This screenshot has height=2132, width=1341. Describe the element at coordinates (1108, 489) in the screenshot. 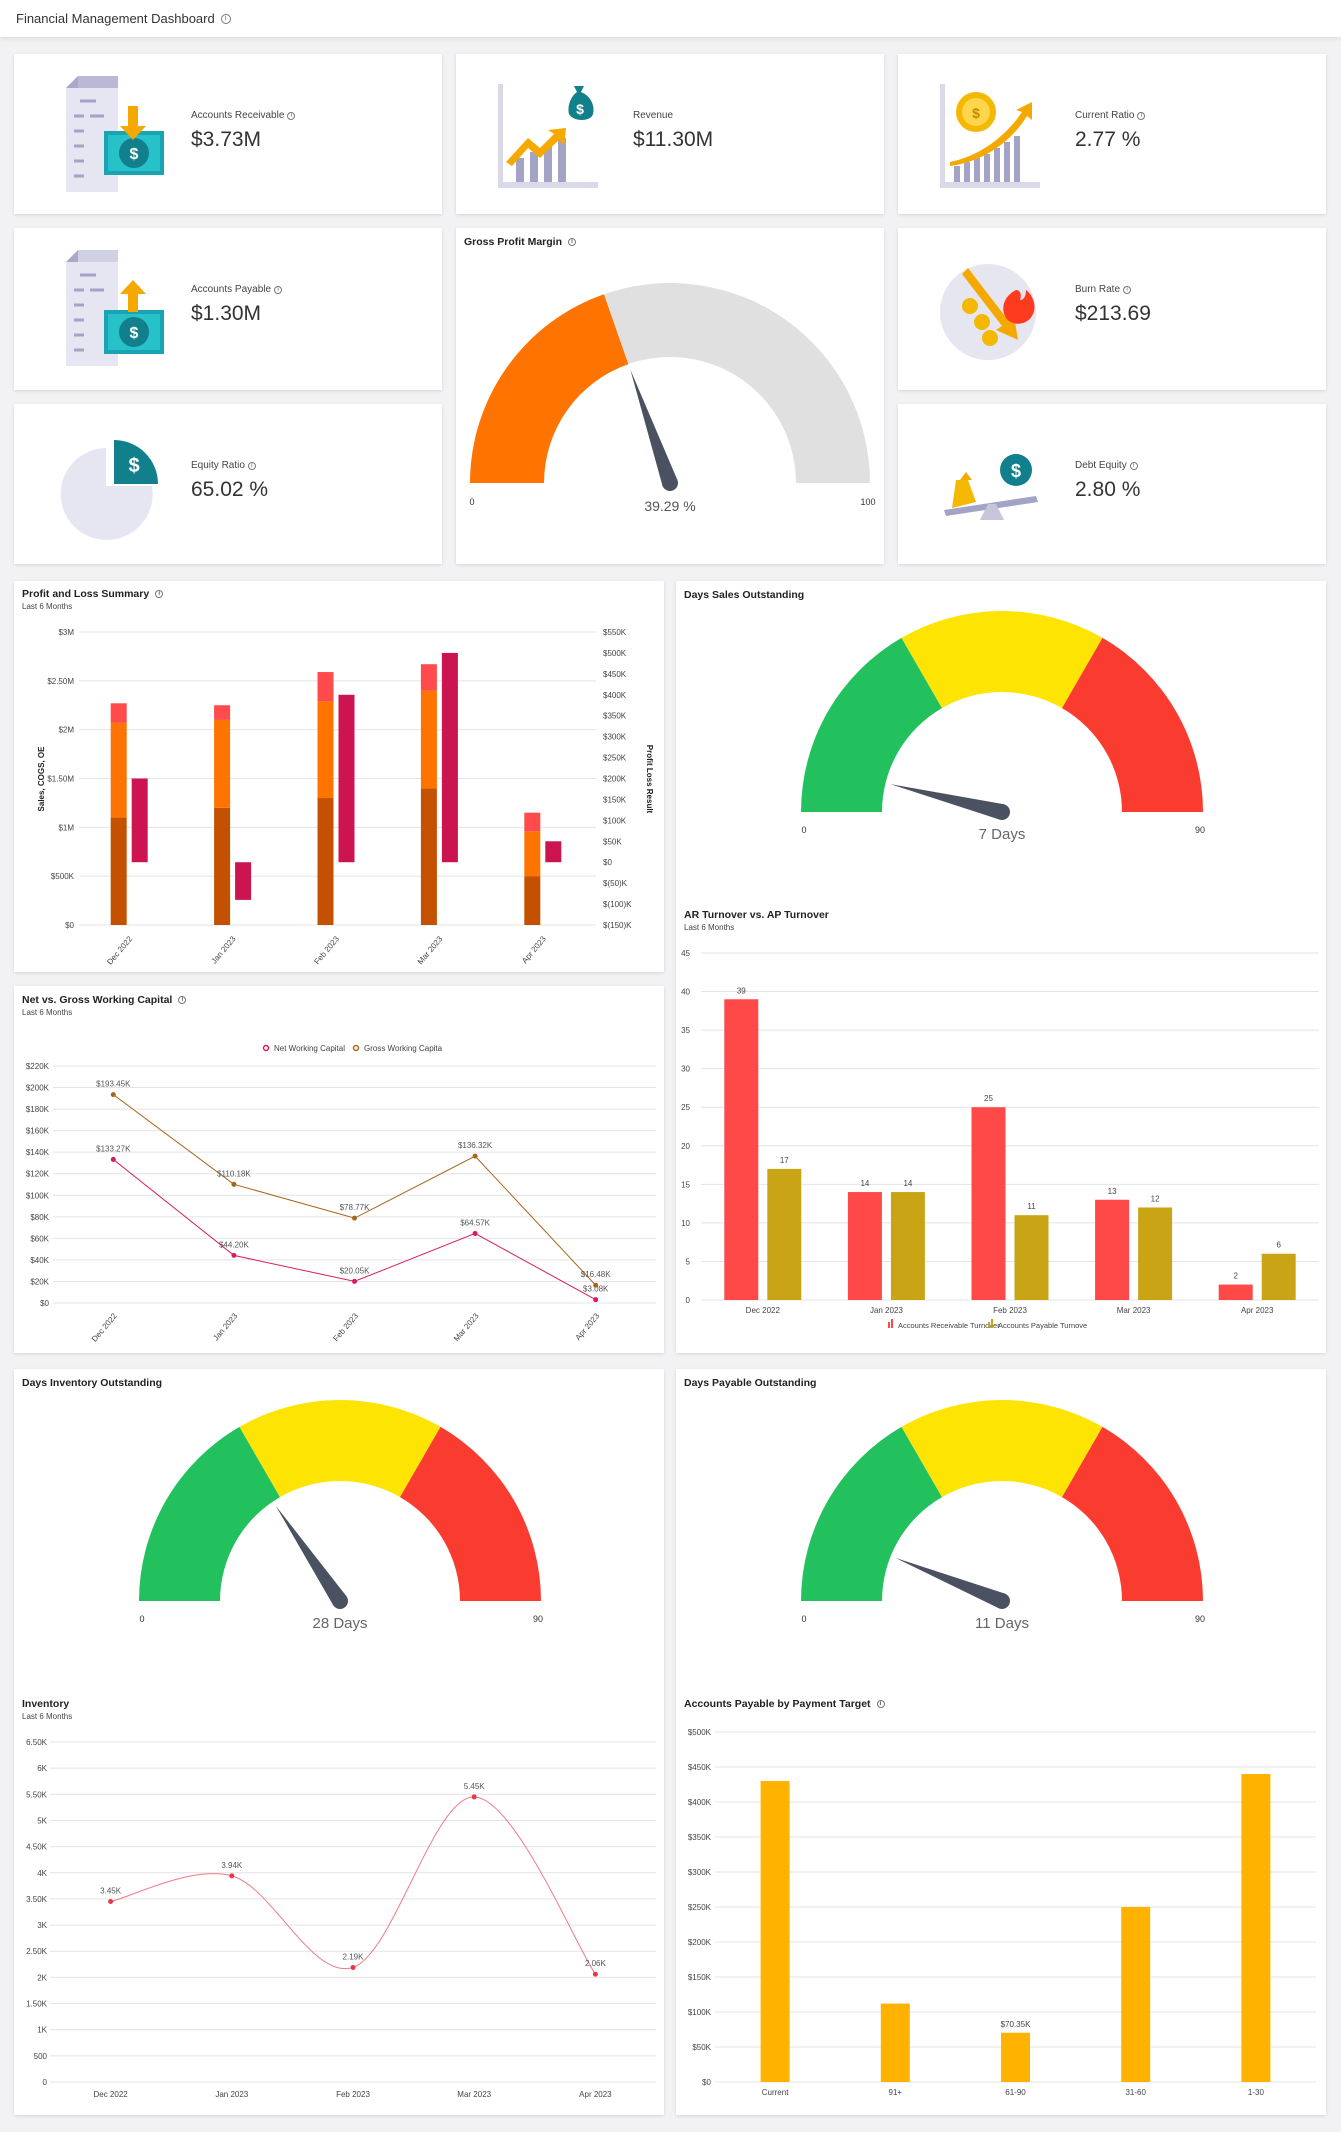

I see `kpi-value: 2.80 %` at that location.